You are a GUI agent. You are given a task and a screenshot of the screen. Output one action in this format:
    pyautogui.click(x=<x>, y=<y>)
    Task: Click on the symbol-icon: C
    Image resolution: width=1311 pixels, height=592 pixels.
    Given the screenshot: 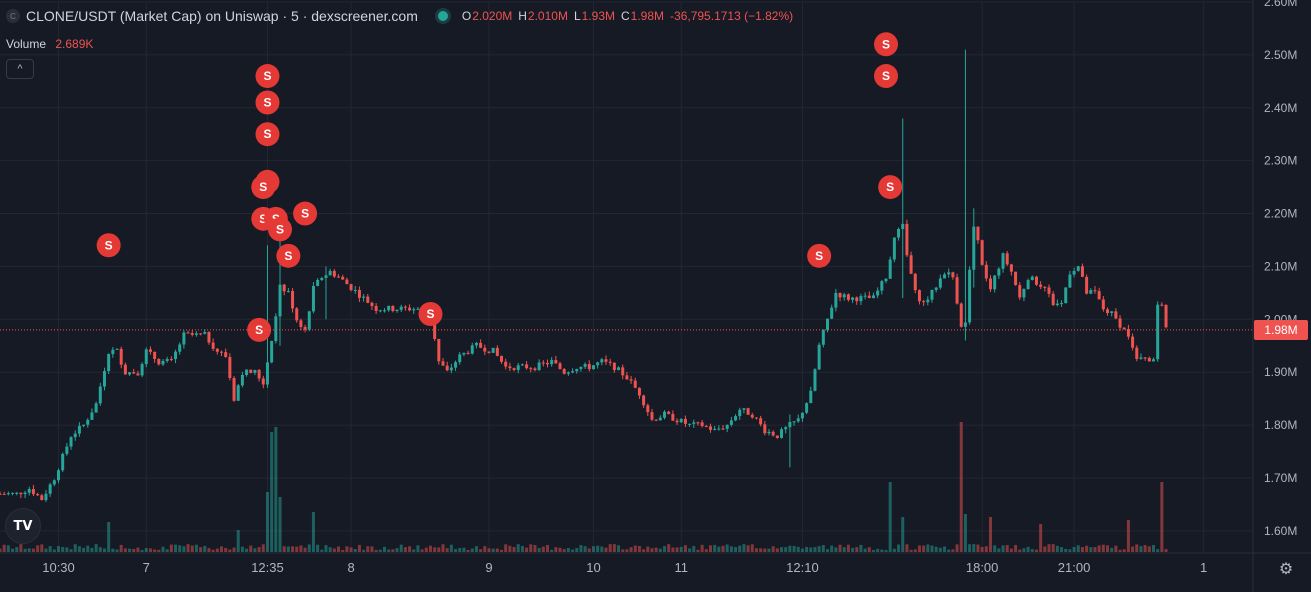 What is the action you would take?
    pyautogui.click(x=13, y=16)
    